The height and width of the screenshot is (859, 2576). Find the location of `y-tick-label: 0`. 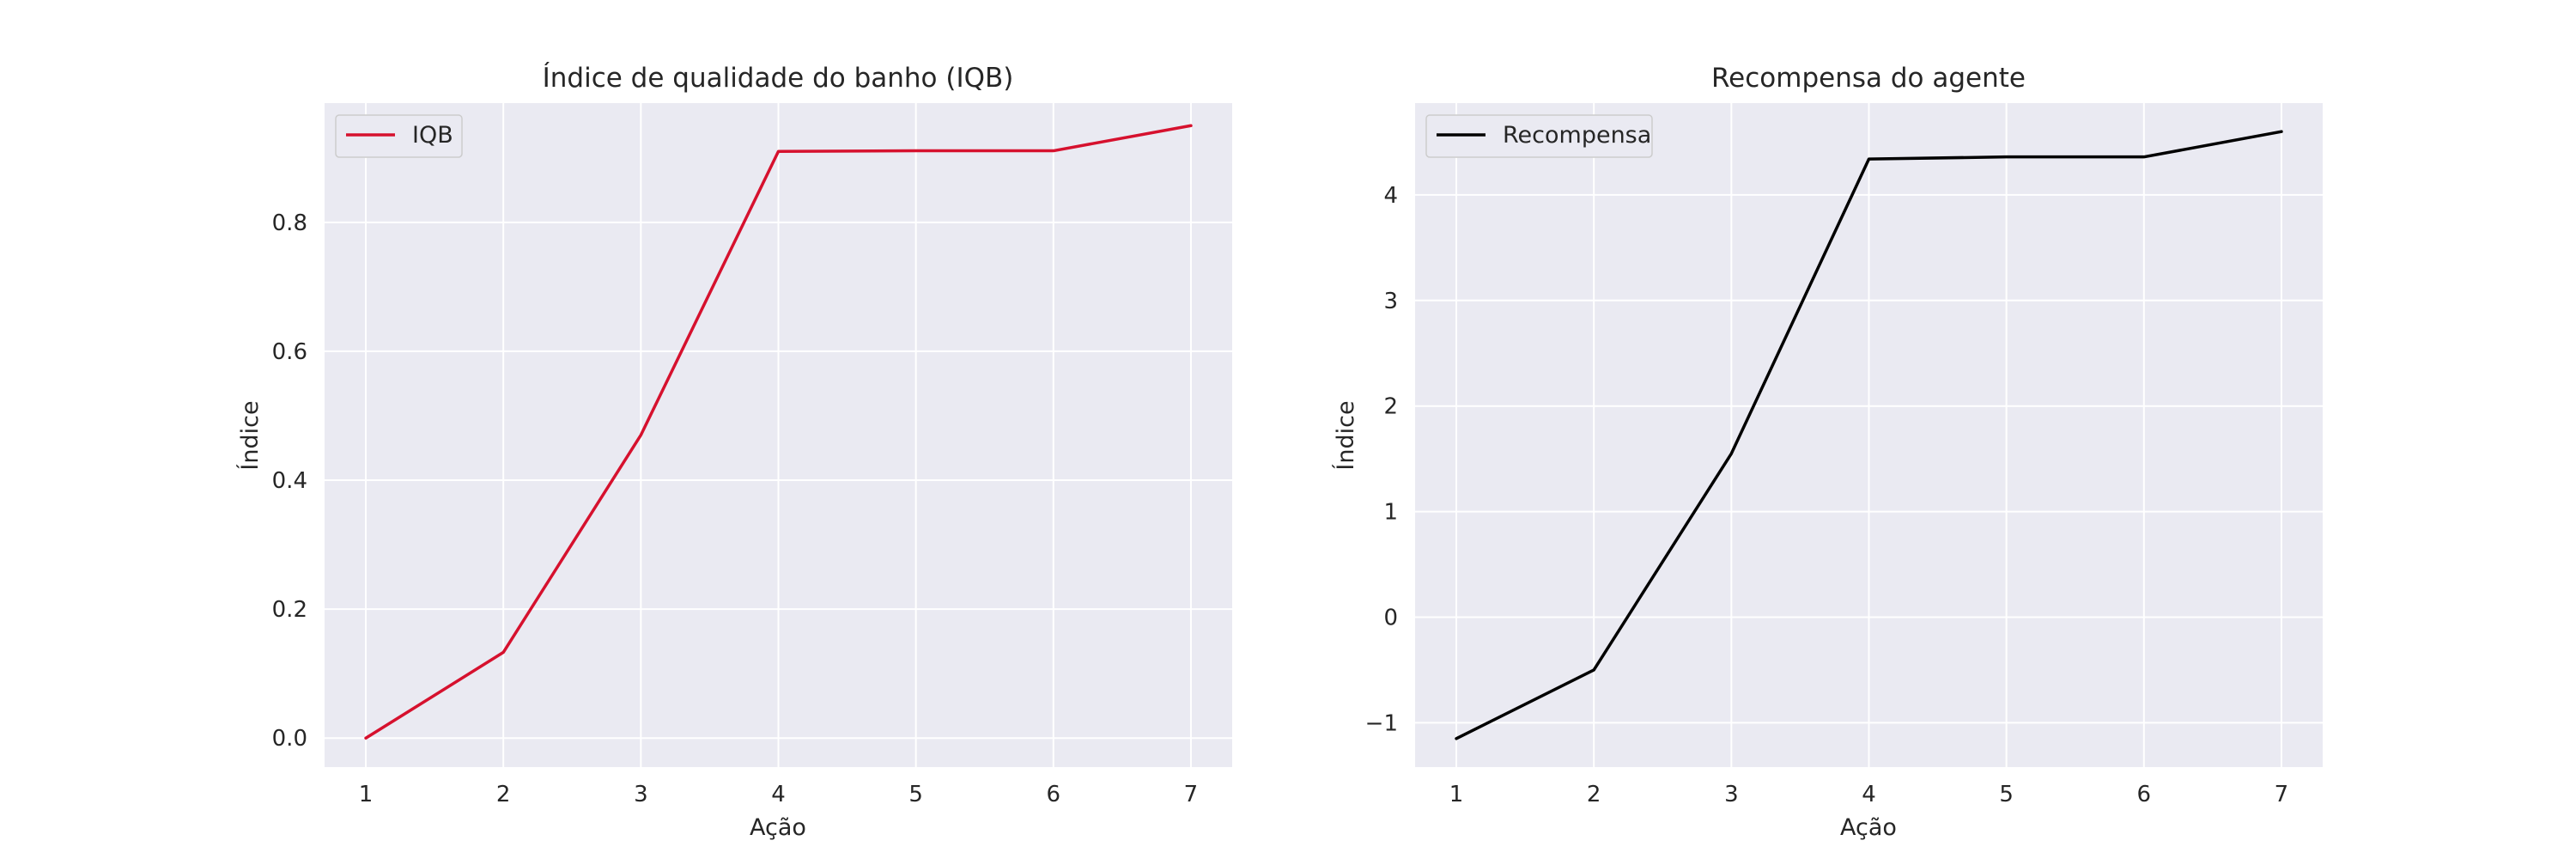

y-tick-label: 0 is located at coordinates (1390, 618).